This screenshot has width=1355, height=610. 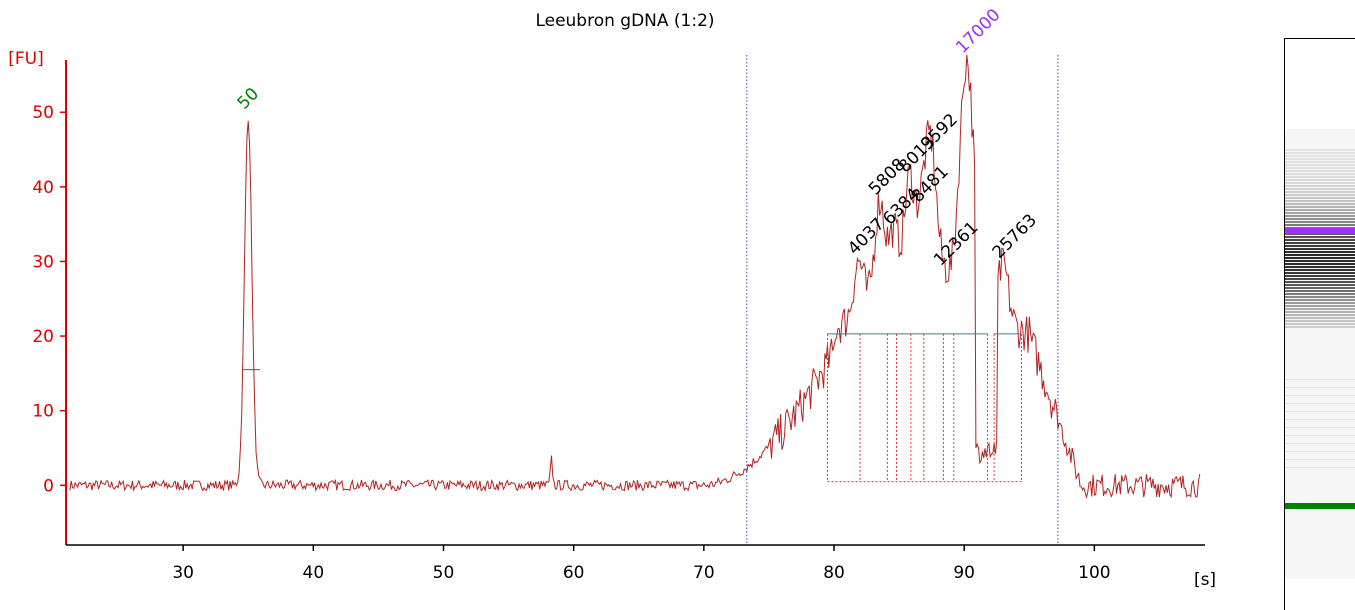 What do you see at coordinates (43, 337) in the screenshot?
I see `y-tick-label: 20` at bounding box center [43, 337].